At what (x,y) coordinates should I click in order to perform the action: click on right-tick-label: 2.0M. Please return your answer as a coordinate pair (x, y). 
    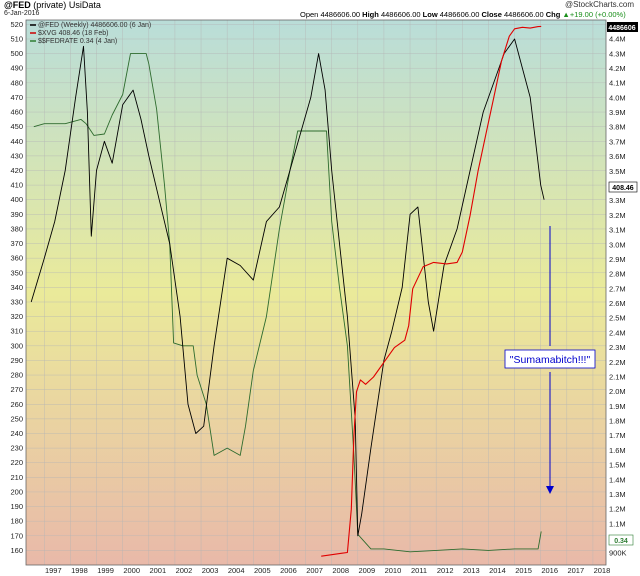
    Looking at the image, I should click on (617, 391).